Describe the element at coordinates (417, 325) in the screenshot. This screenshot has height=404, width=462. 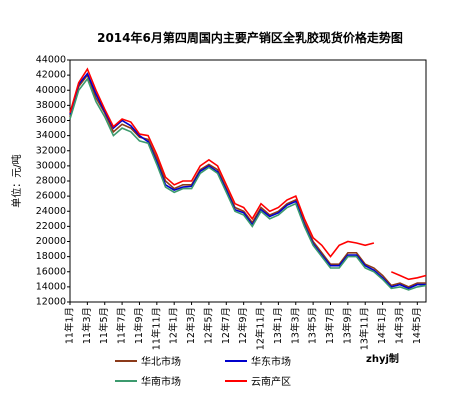
I see `x-tick-label: 14年5月` at that location.